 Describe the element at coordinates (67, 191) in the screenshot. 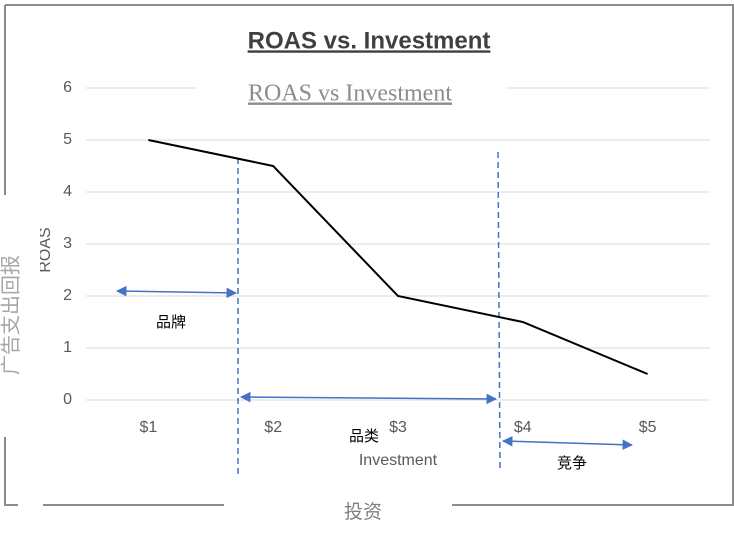

I see `y-tick-label: 4` at that location.